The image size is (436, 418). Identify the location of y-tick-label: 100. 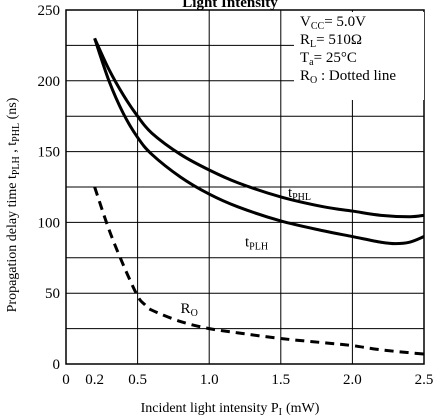
(49, 223).